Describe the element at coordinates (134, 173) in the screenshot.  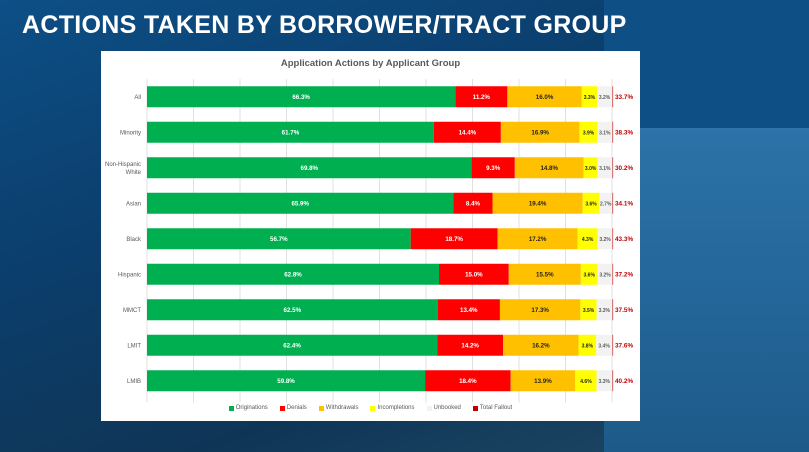
I see `category-label: White` at that location.